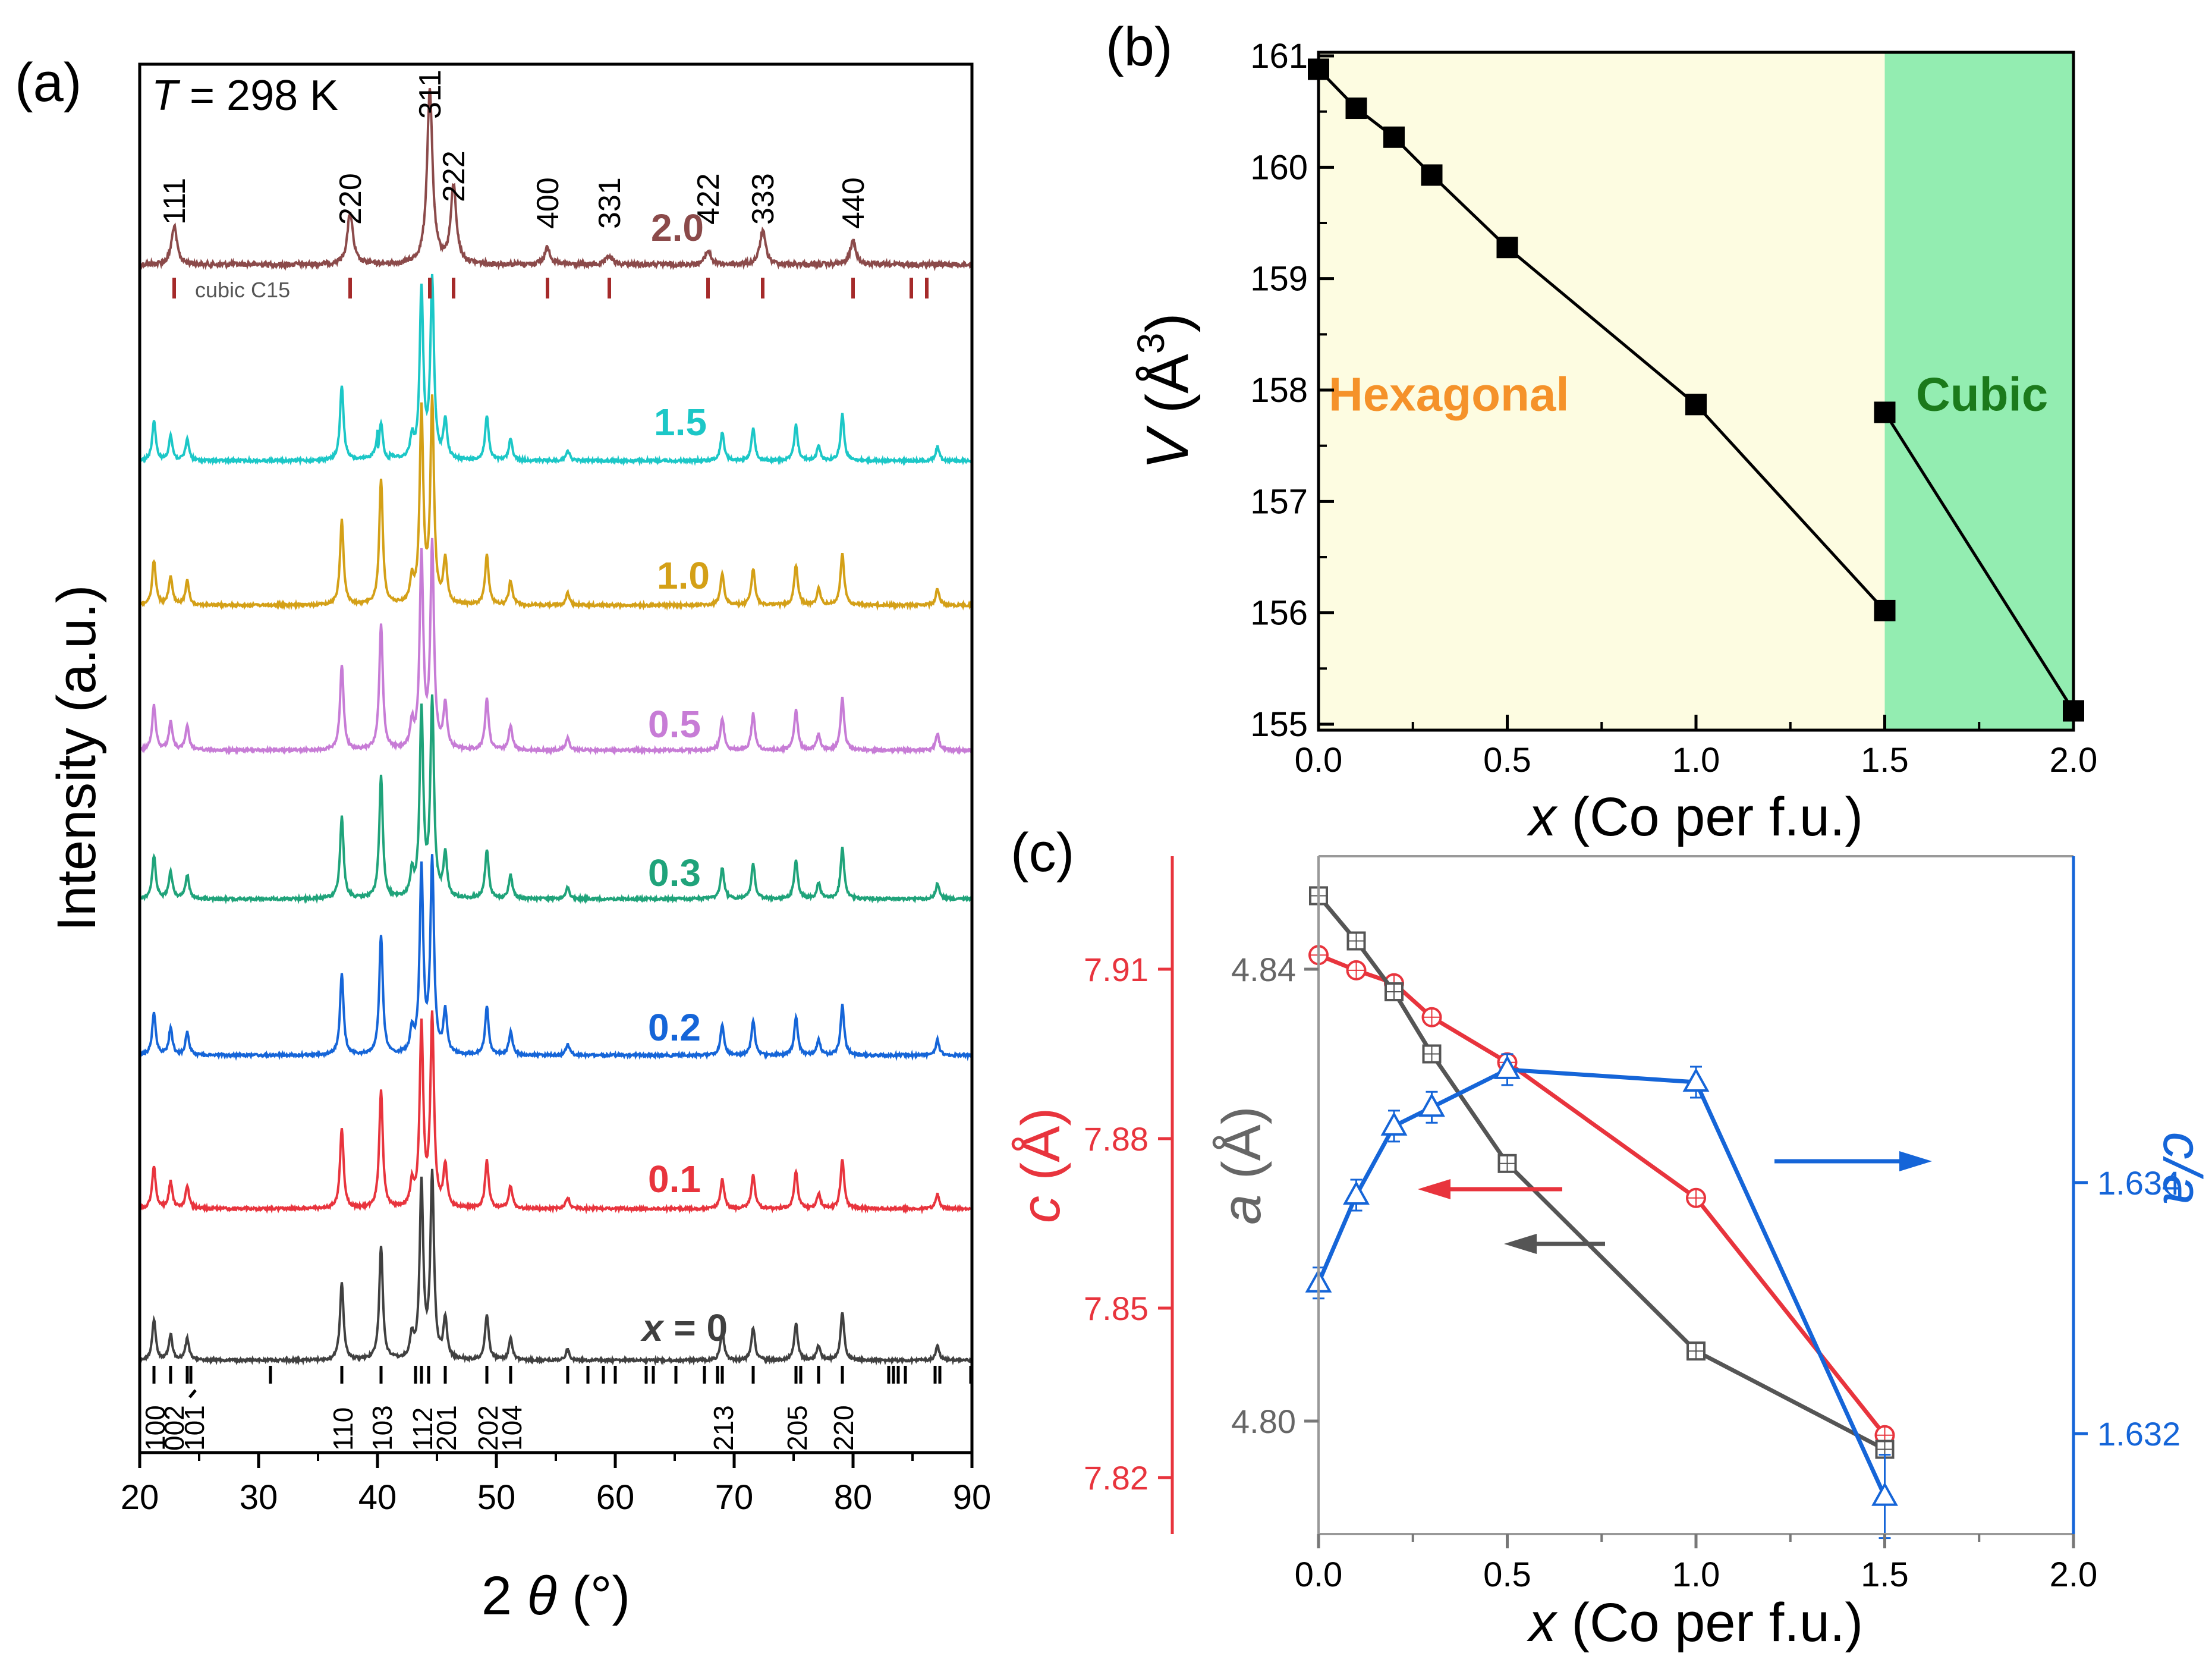  Describe the element at coordinates (454, 176) in the screenshot. I see `cubic-hkl-label: 222` at that location.